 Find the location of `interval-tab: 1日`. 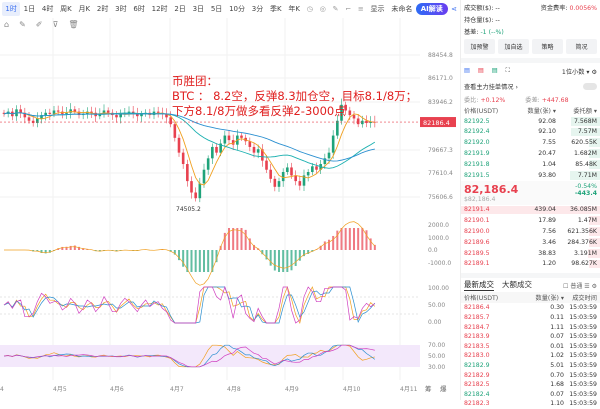

interval-tab: 1日 is located at coordinates (29, 9).